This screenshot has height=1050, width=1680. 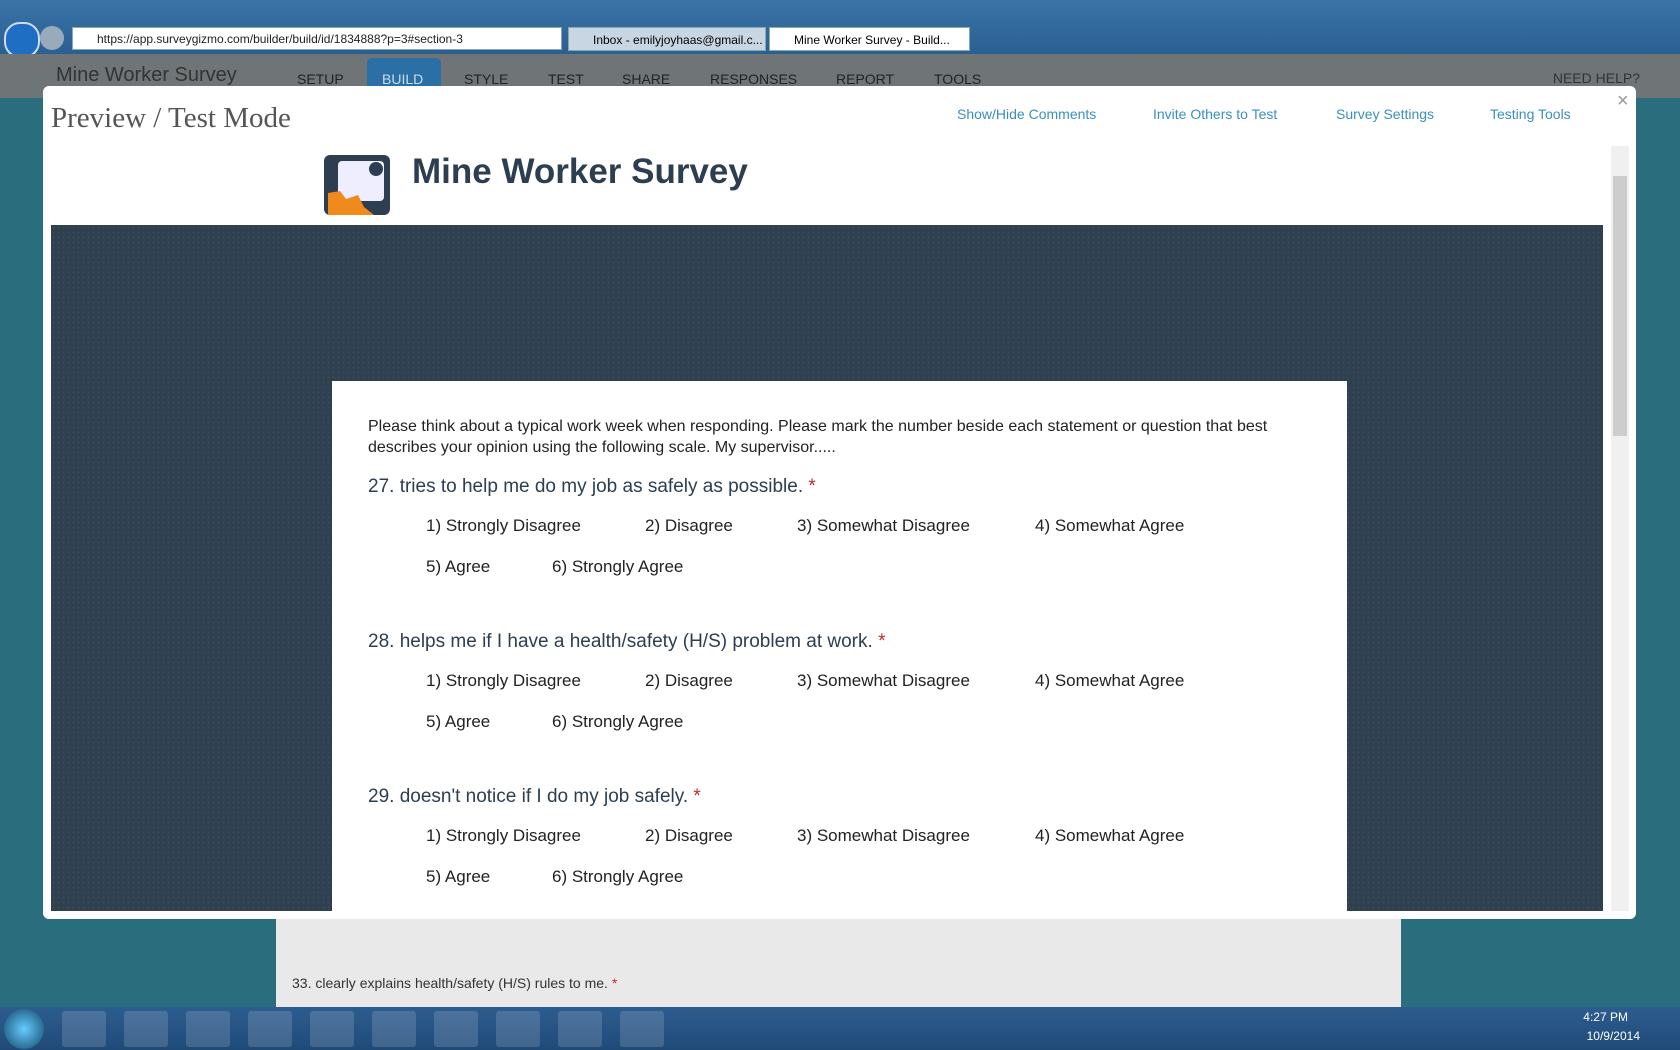 I want to click on nav-item: TEST, so click(x=566, y=79).